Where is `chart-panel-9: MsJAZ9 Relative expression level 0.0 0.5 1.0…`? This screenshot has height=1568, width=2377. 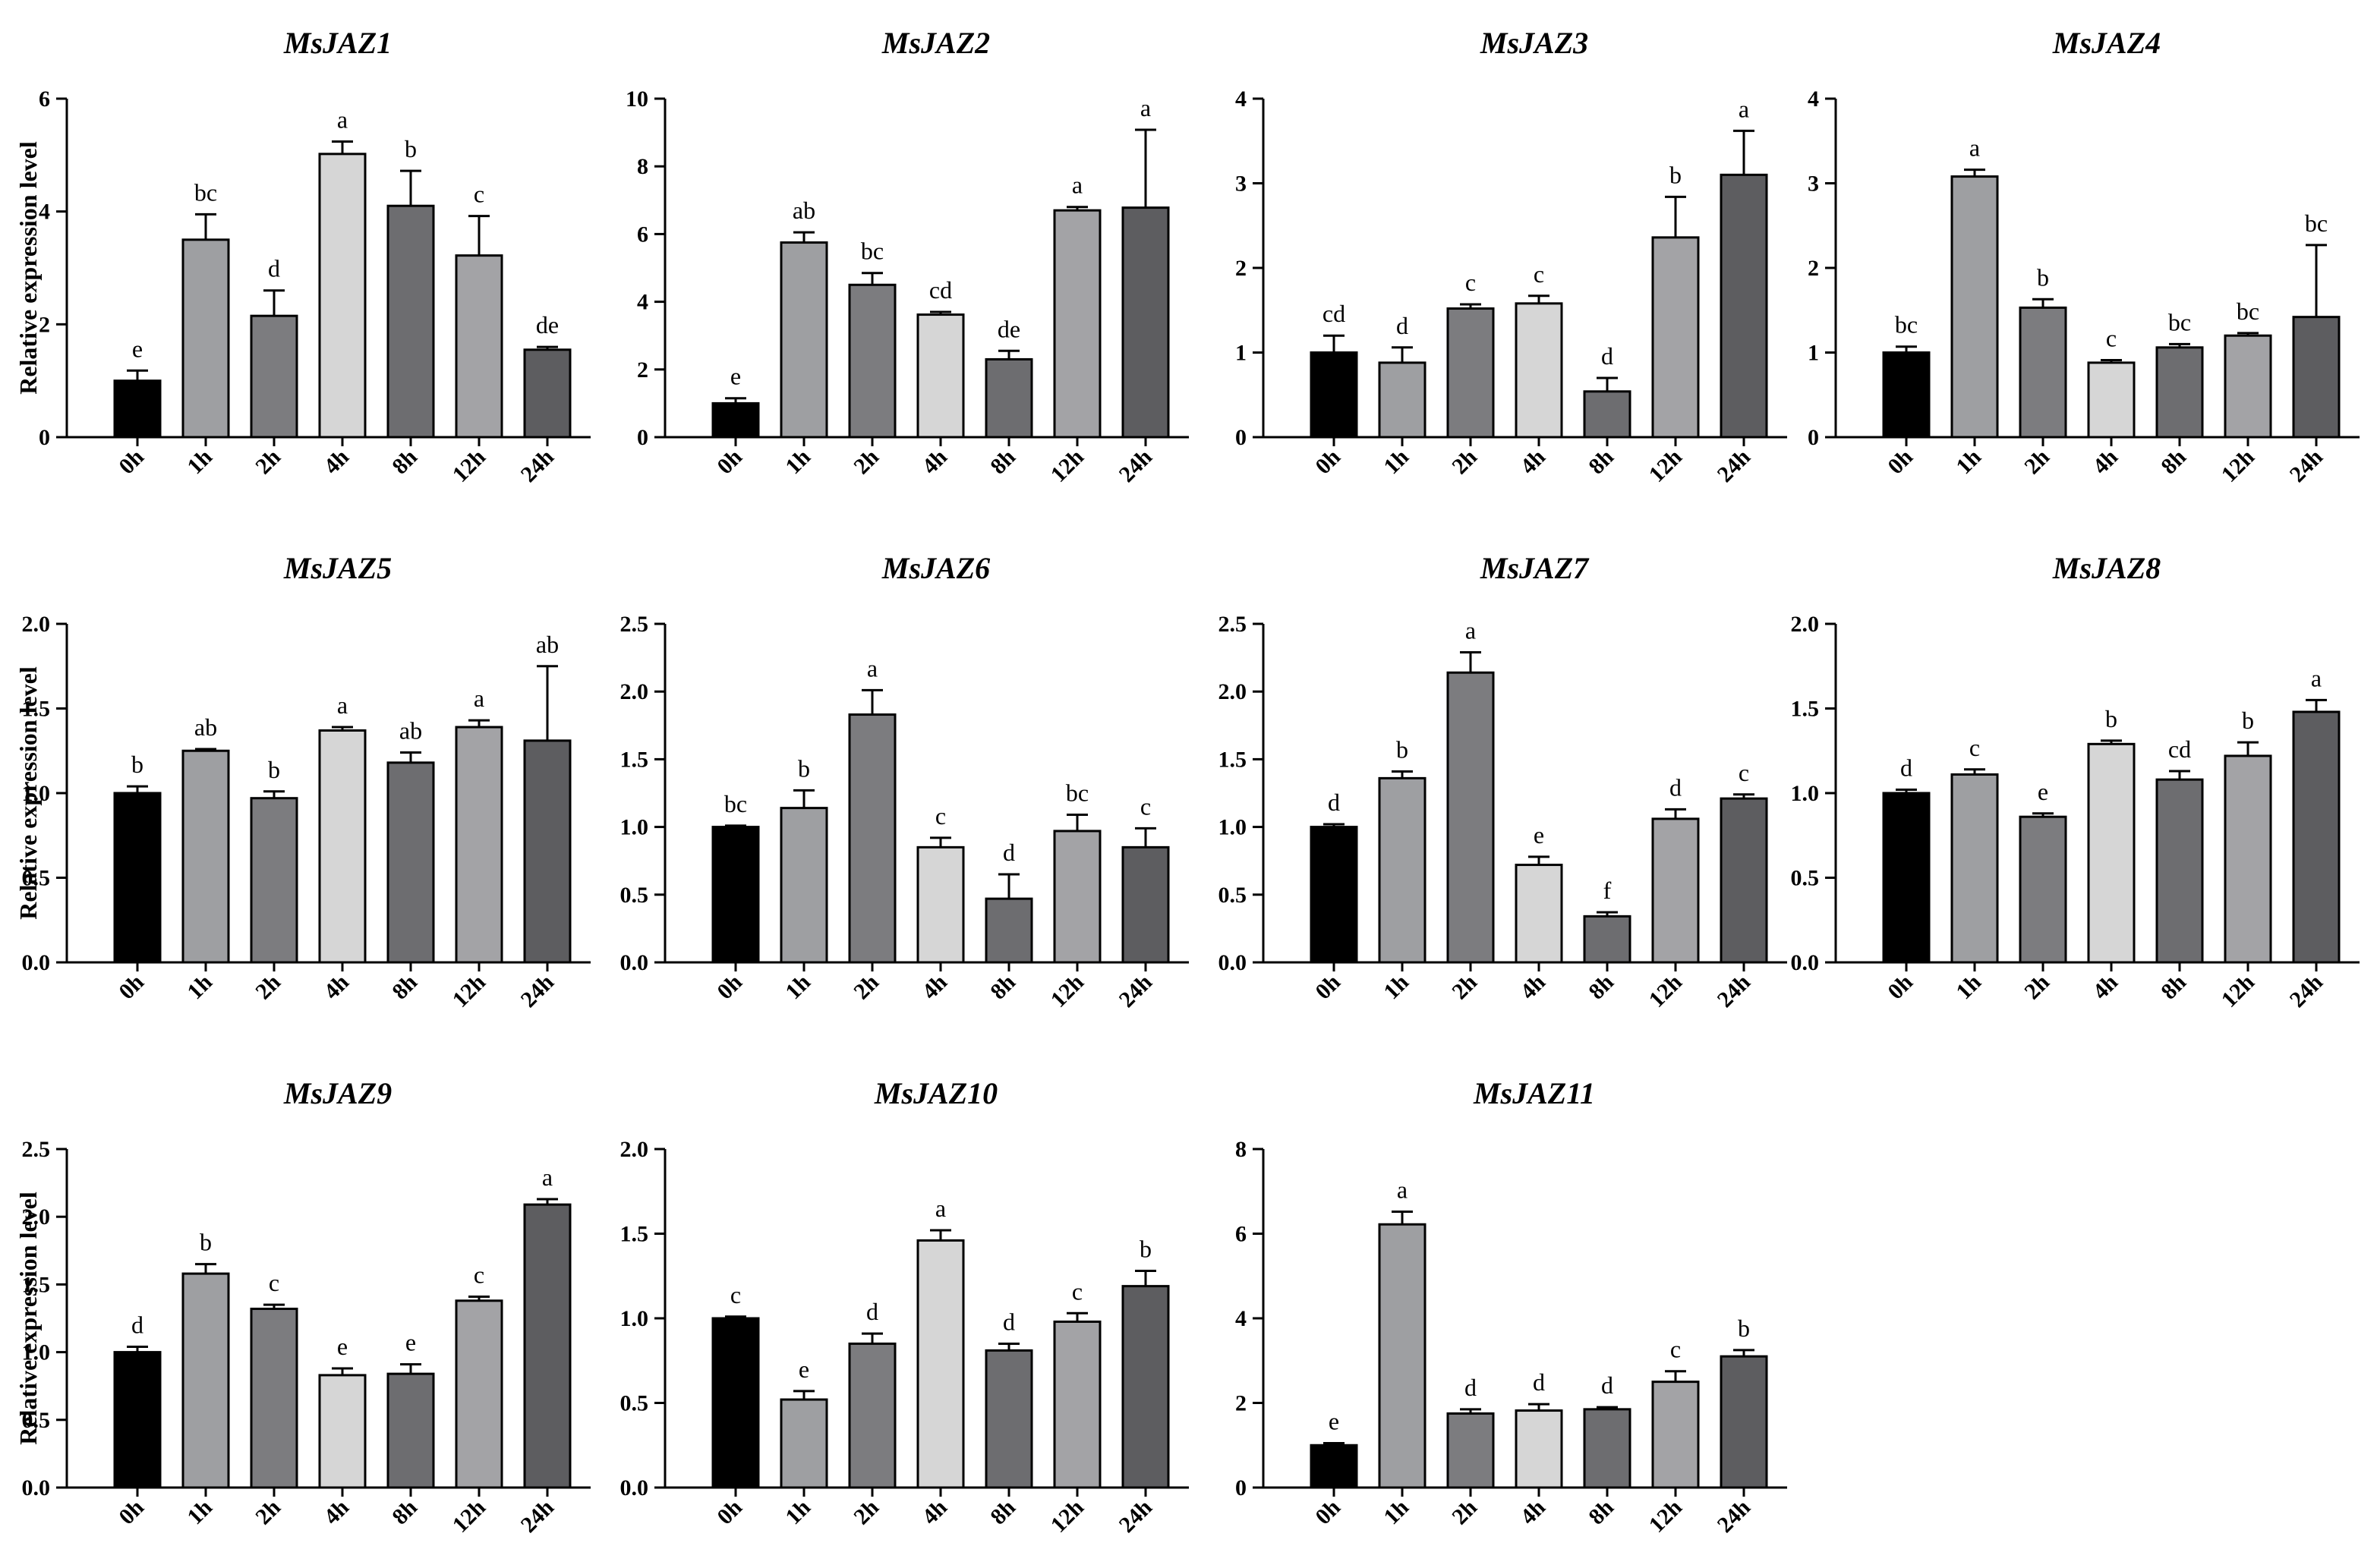
chart-panel-9: MsJAZ9 Relative expression level 0.0 0.5 1.0… is located at coordinates (302, 1307).